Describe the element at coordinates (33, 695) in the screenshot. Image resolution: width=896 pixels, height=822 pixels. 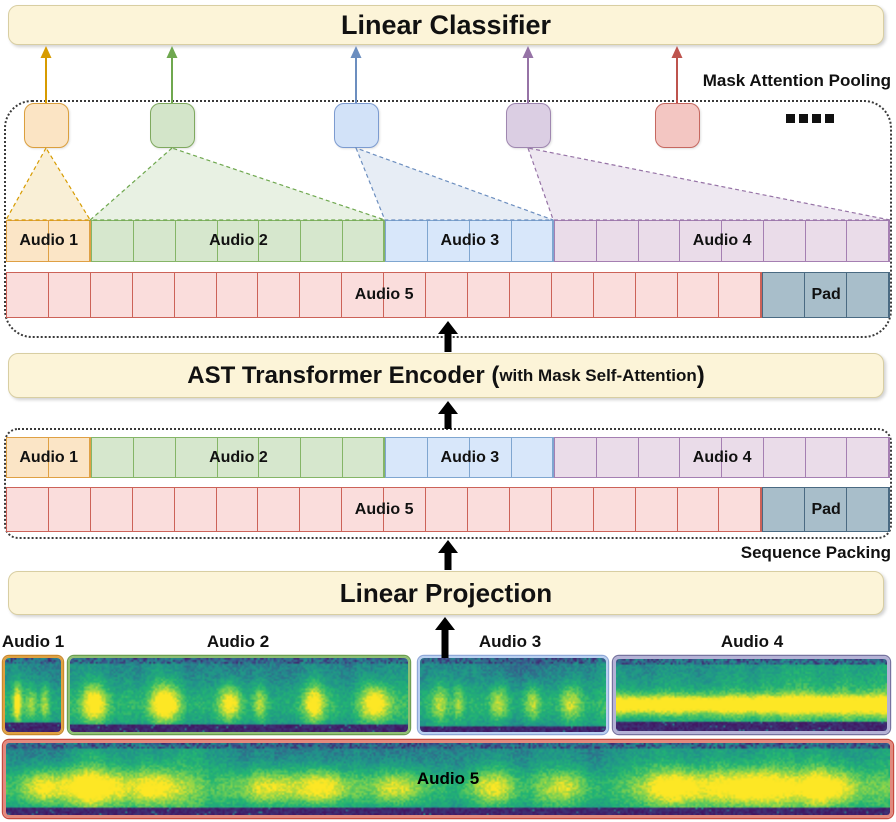
I see `spectrogram-audio1` at that location.